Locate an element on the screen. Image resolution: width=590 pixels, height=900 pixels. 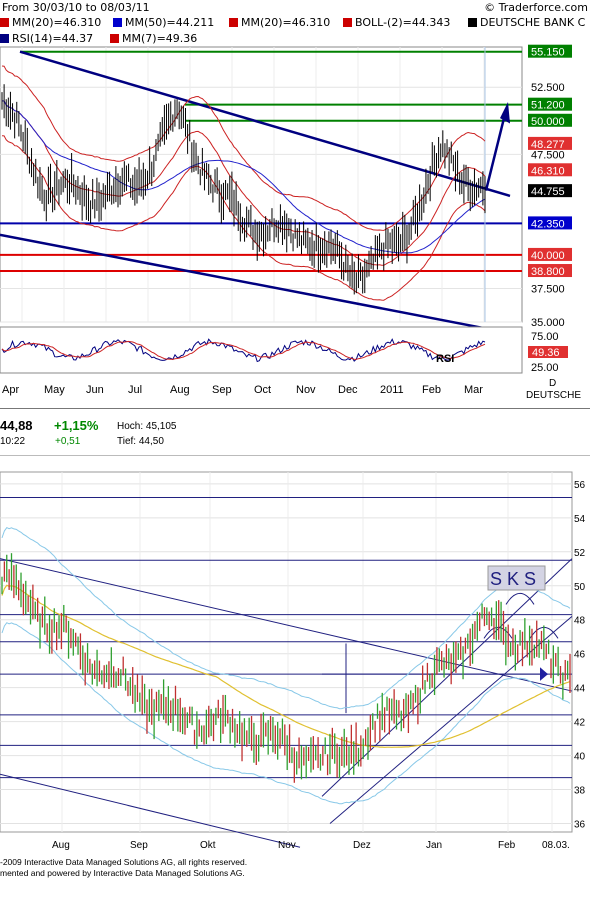
month-label: Okt is located at coordinates (208, 845).